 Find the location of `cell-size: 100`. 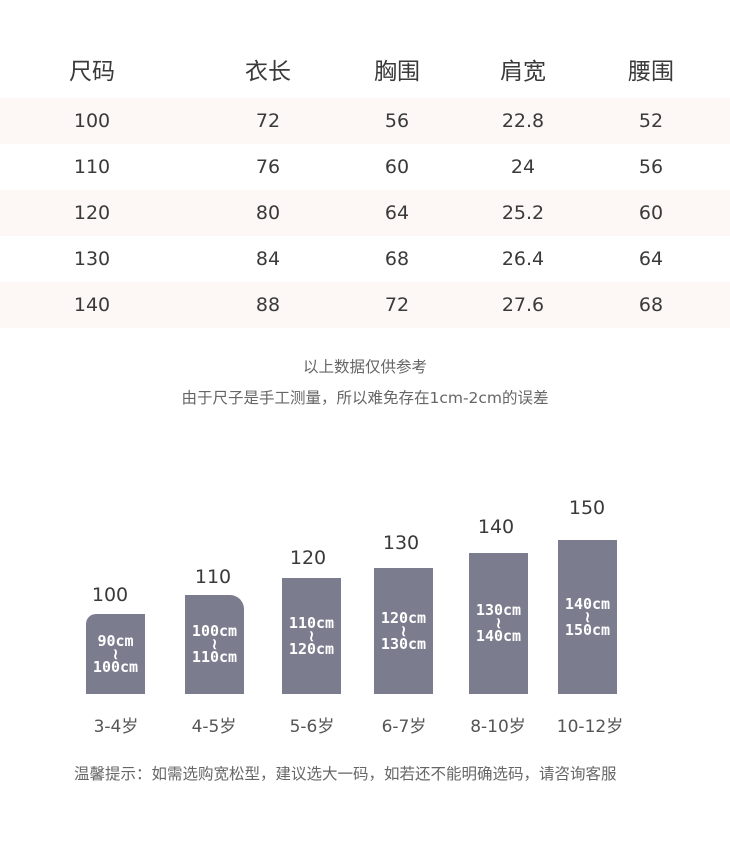

cell-size: 100 is located at coordinates (92, 121).